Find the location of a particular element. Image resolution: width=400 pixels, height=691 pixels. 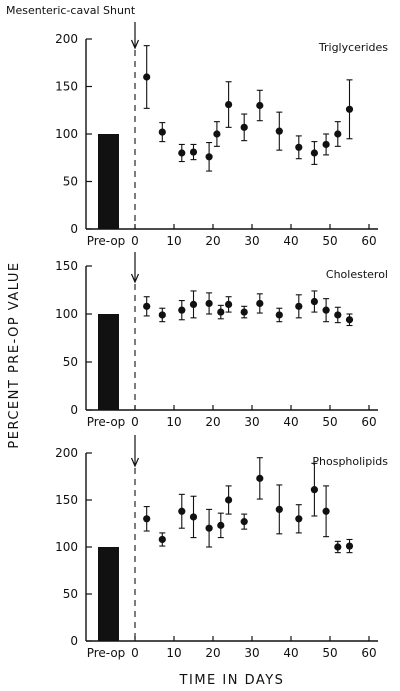

panel-title: Phospholipids is located at coordinates (350, 461).